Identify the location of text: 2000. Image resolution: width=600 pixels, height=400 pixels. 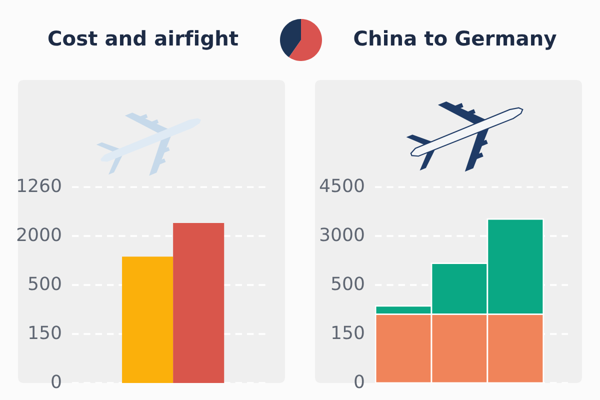
(39, 235).